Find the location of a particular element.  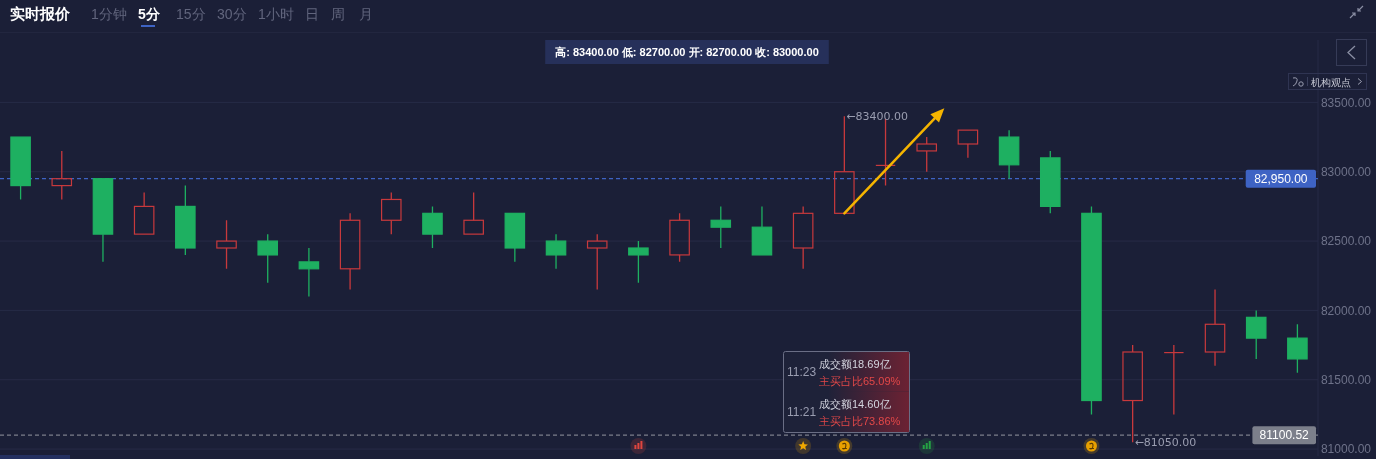

annotation: 主买占比73.86% is located at coordinates (860, 421).